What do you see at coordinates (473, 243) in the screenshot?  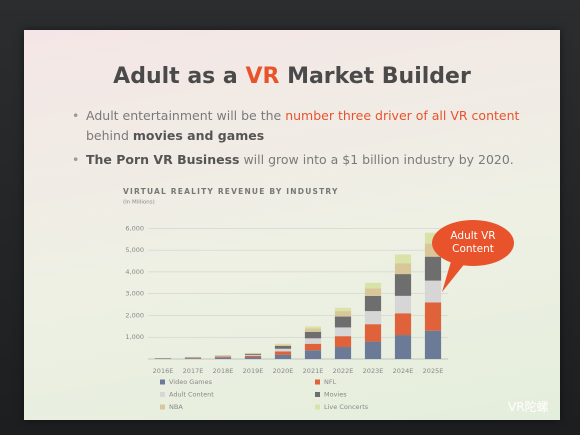 I see `callout: Adult VR Content` at bounding box center [473, 243].